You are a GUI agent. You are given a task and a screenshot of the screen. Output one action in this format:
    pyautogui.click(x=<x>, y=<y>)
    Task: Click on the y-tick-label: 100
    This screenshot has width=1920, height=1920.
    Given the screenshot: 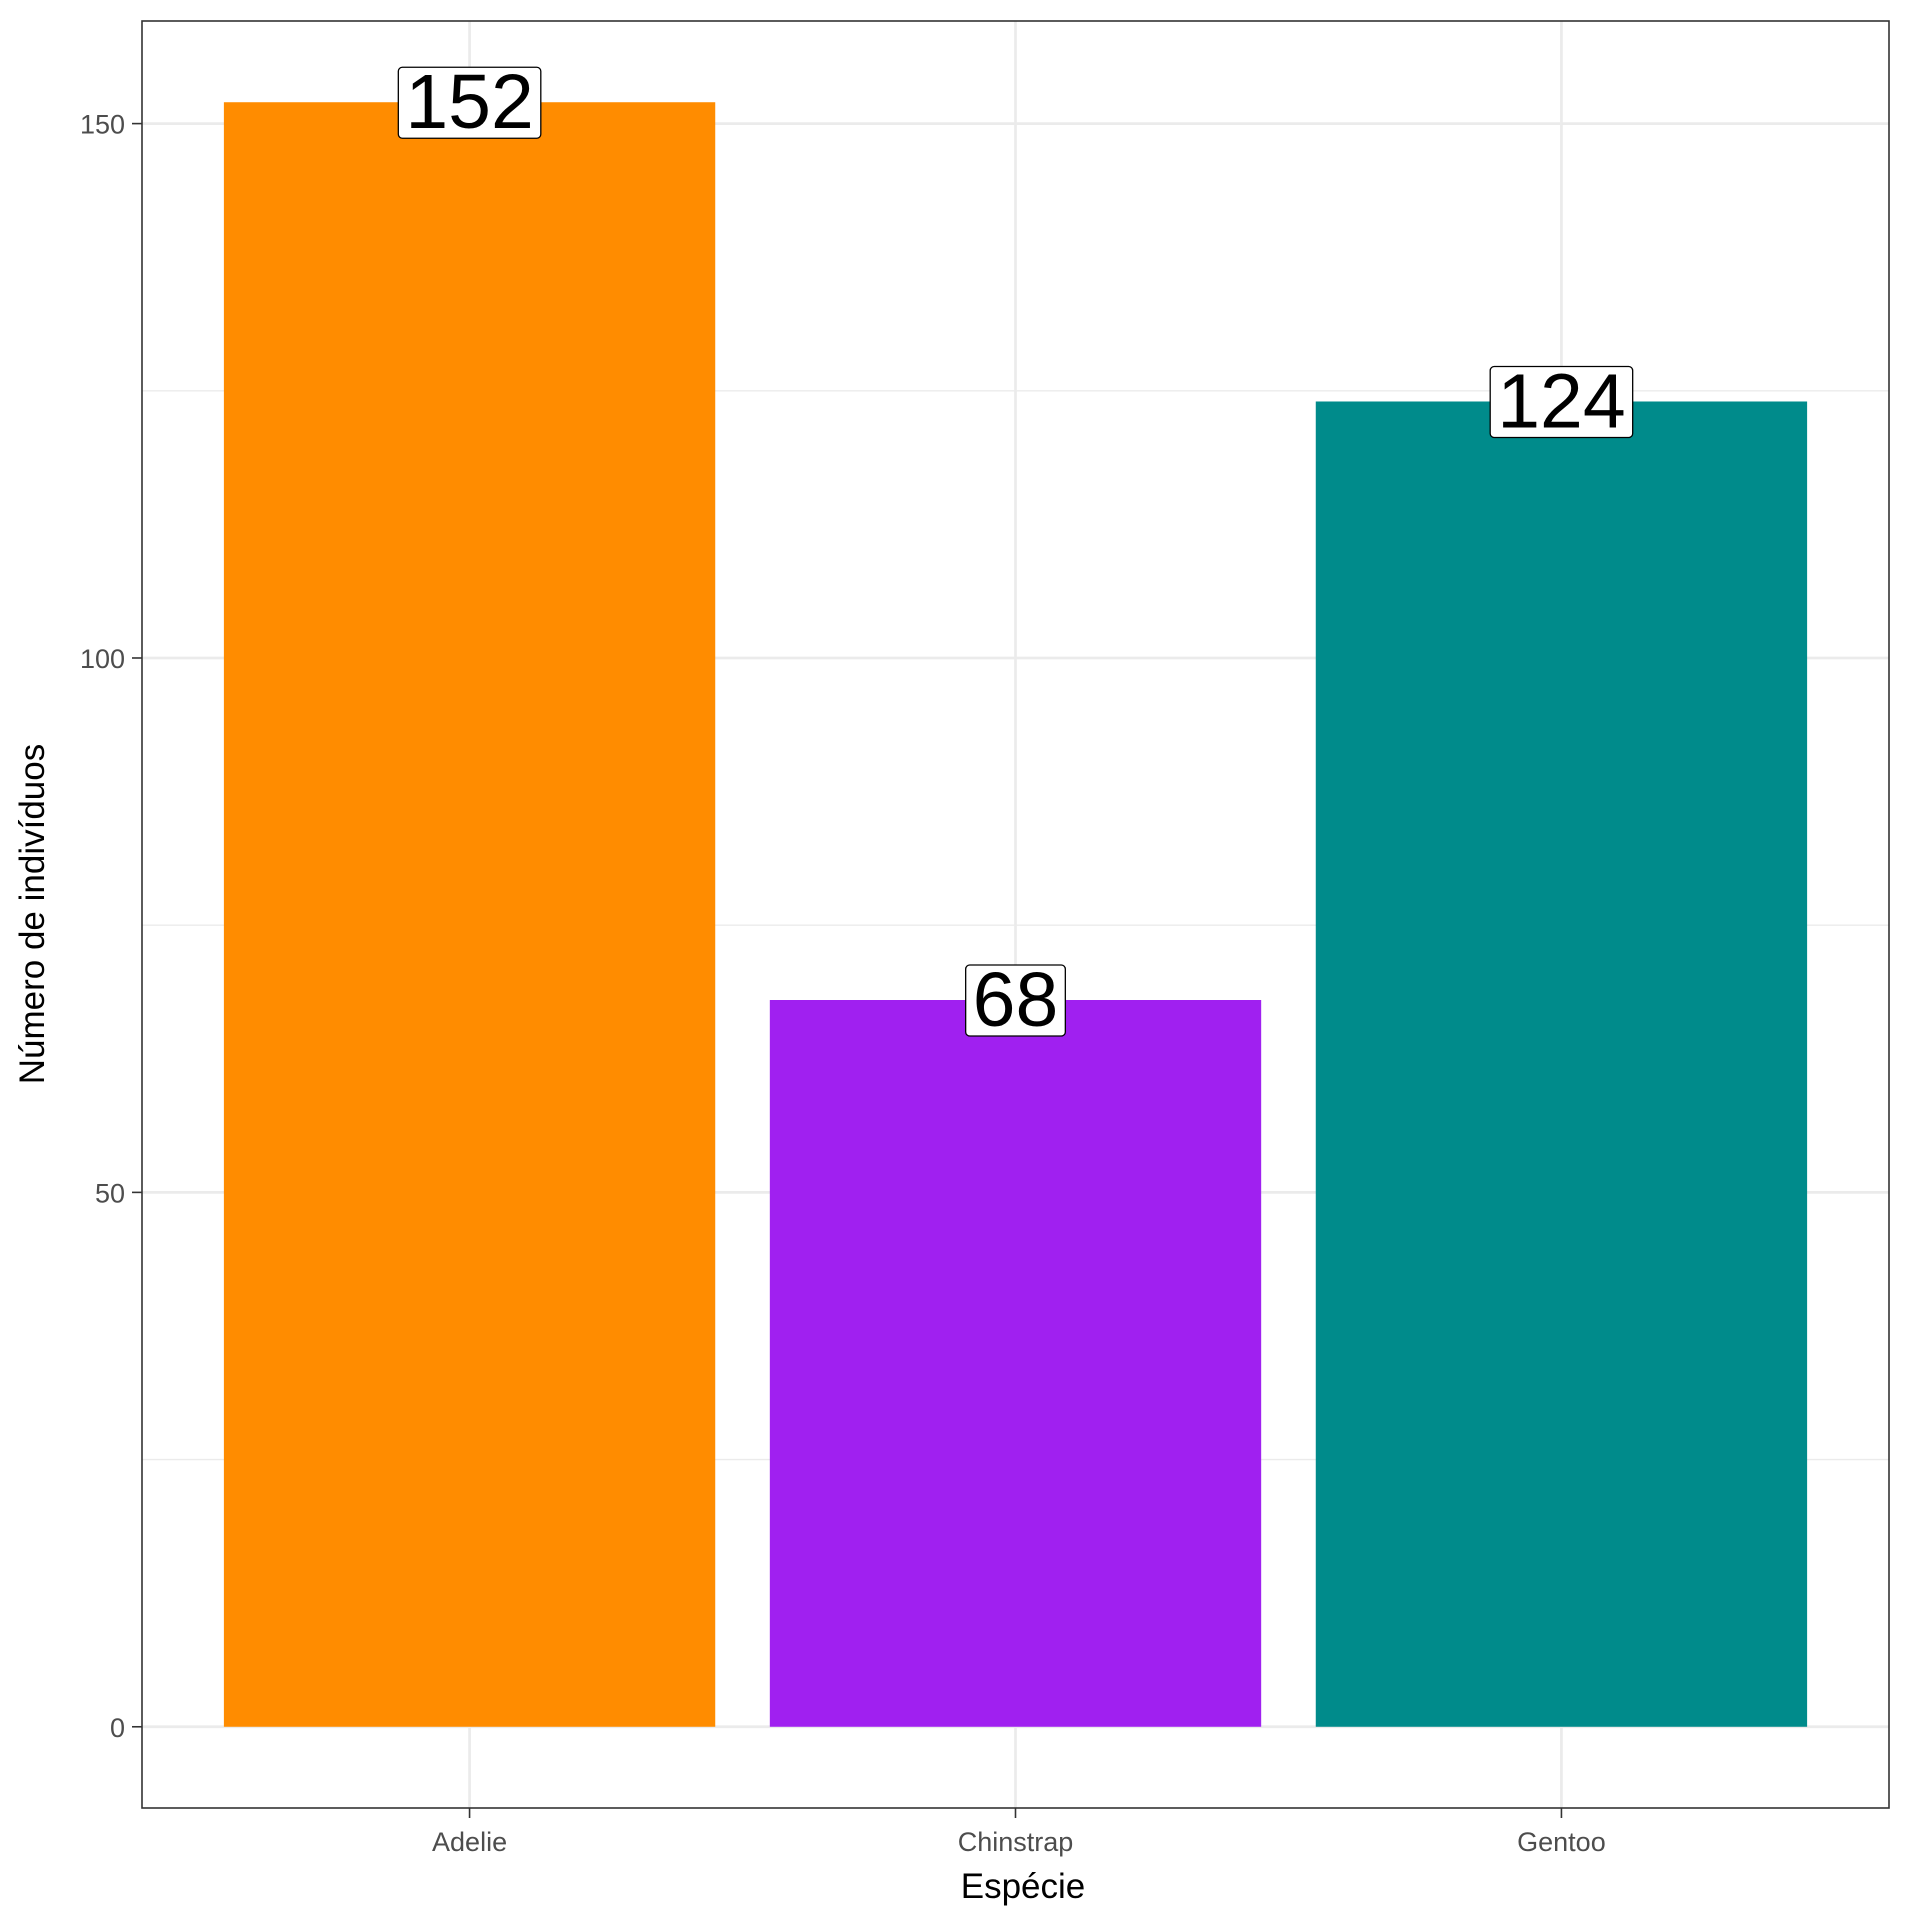 What is the action you would take?
    pyautogui.click(x=102, y=659)
    